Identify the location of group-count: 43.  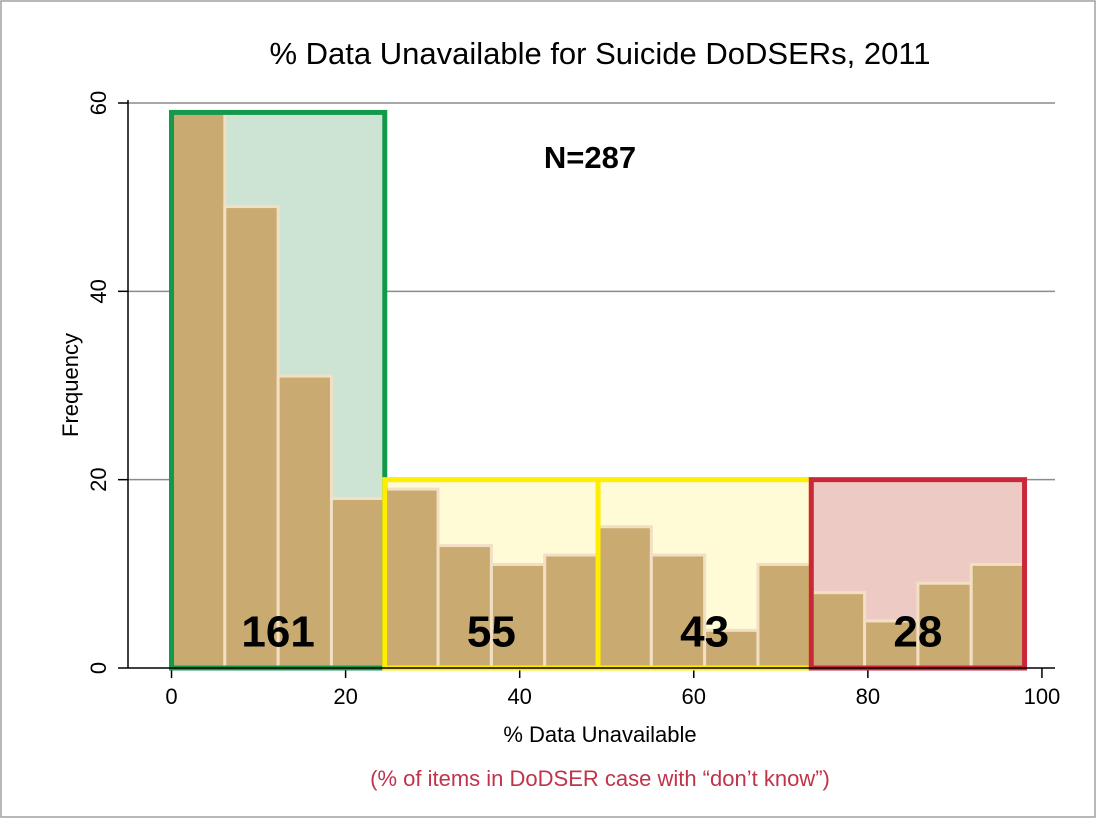
(704, 632).